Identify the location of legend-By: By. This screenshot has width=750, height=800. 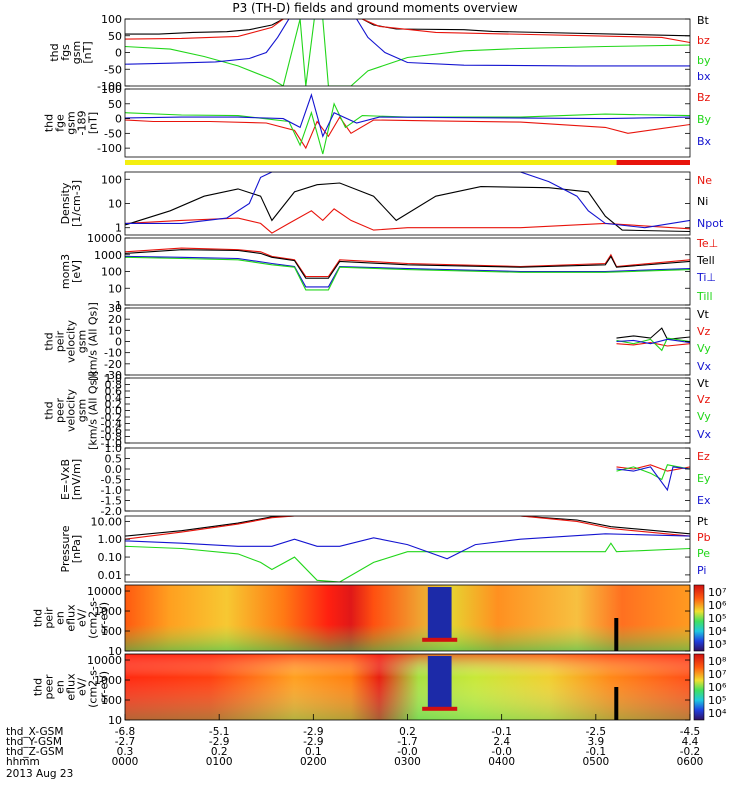
(704, 119).